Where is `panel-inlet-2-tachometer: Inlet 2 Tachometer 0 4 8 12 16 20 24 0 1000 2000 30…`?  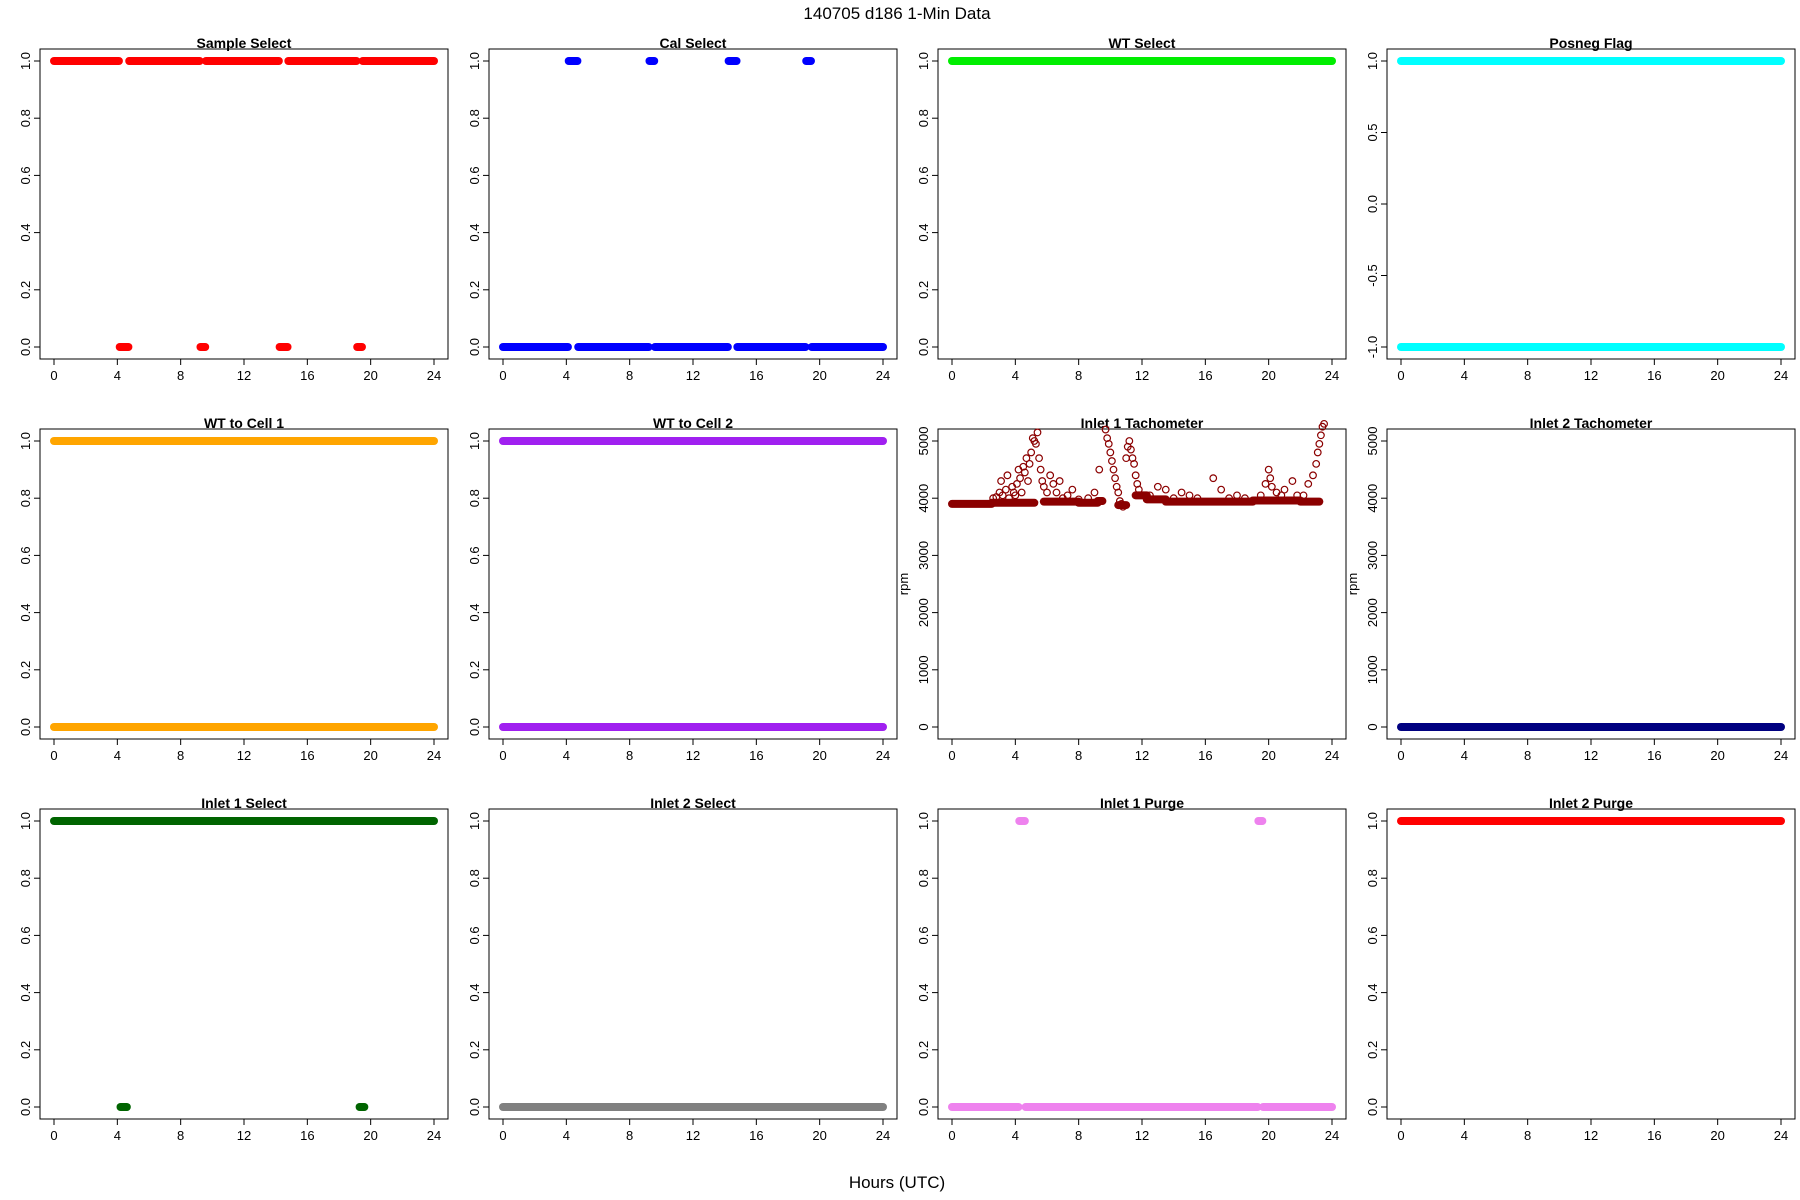
panel-inlet-2-tachometer: Inlet 2 Tachometer 0 4 8 12 16 20 24 0 1000 2000 30… is located at coordinates (1570, 589).